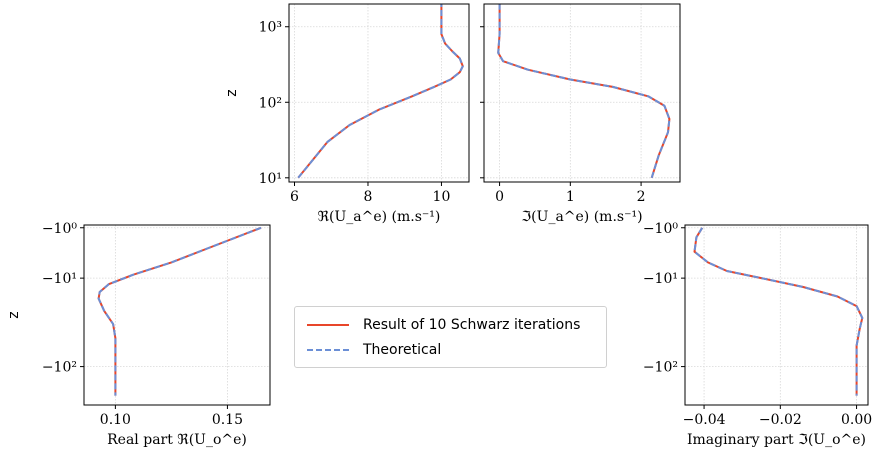 This screenshot has width=878, height=470. Describe the element at coordinates (294, 197) in the screenshot. I see `x-tick-label: 6` at that location.